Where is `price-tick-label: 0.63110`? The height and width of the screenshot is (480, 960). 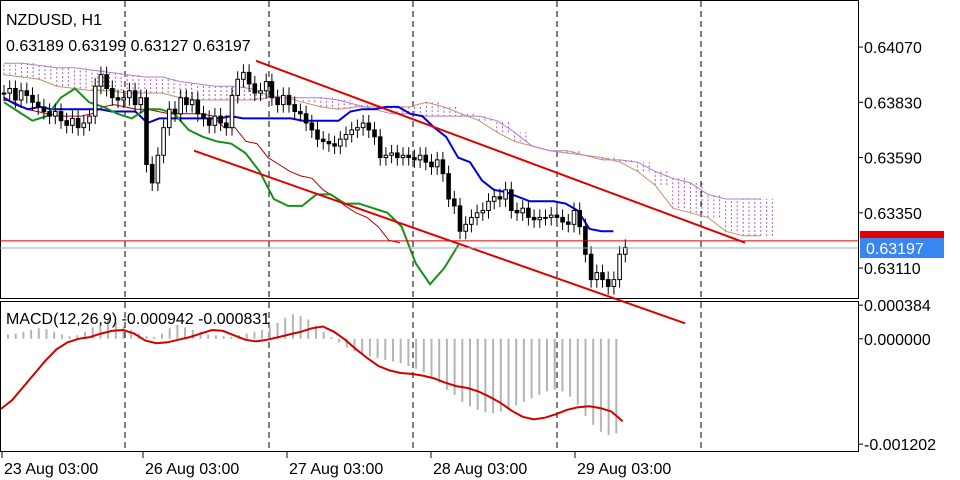
price-tick-label: 0.63110 is located at coordinates (892, 269).